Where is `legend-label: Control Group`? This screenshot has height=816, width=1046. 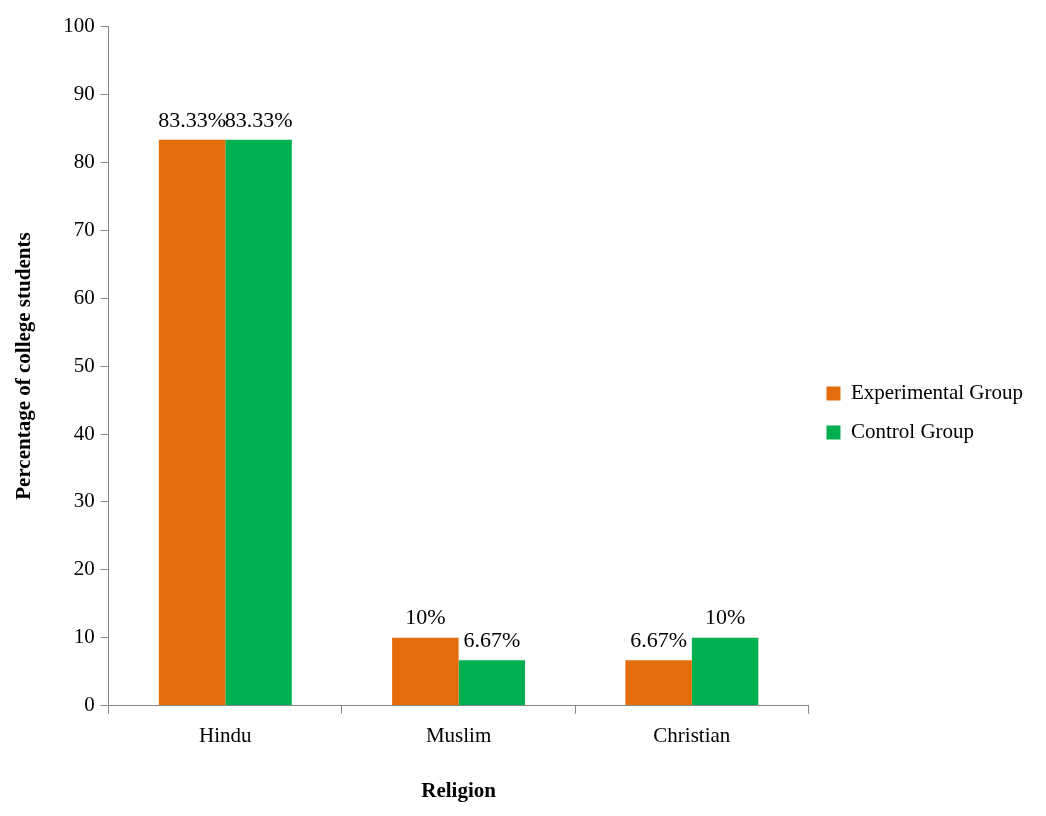 legend-label: Control Group is located at coordinates (912, 431).